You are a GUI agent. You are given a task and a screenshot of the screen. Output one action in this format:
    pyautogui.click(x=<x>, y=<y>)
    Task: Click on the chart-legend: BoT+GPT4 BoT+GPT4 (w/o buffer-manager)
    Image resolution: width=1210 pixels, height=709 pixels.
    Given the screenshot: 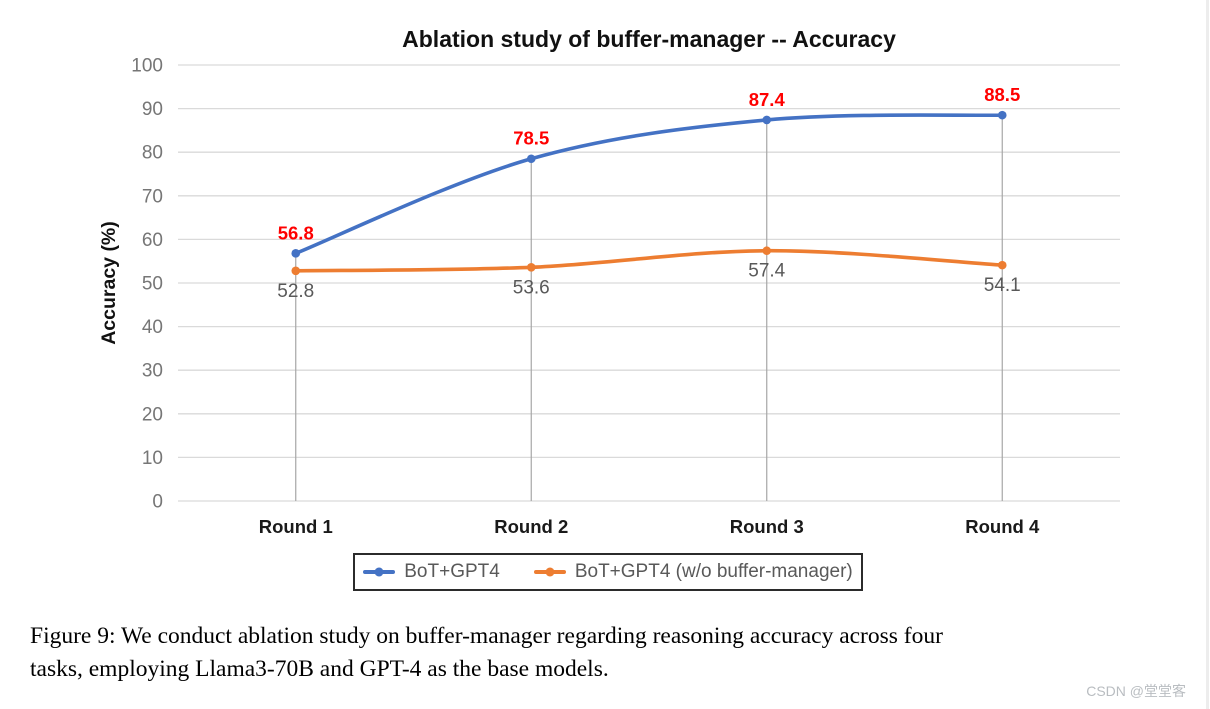 What is the action you would take?
    pyautogui.click(x=608, y=572)
    